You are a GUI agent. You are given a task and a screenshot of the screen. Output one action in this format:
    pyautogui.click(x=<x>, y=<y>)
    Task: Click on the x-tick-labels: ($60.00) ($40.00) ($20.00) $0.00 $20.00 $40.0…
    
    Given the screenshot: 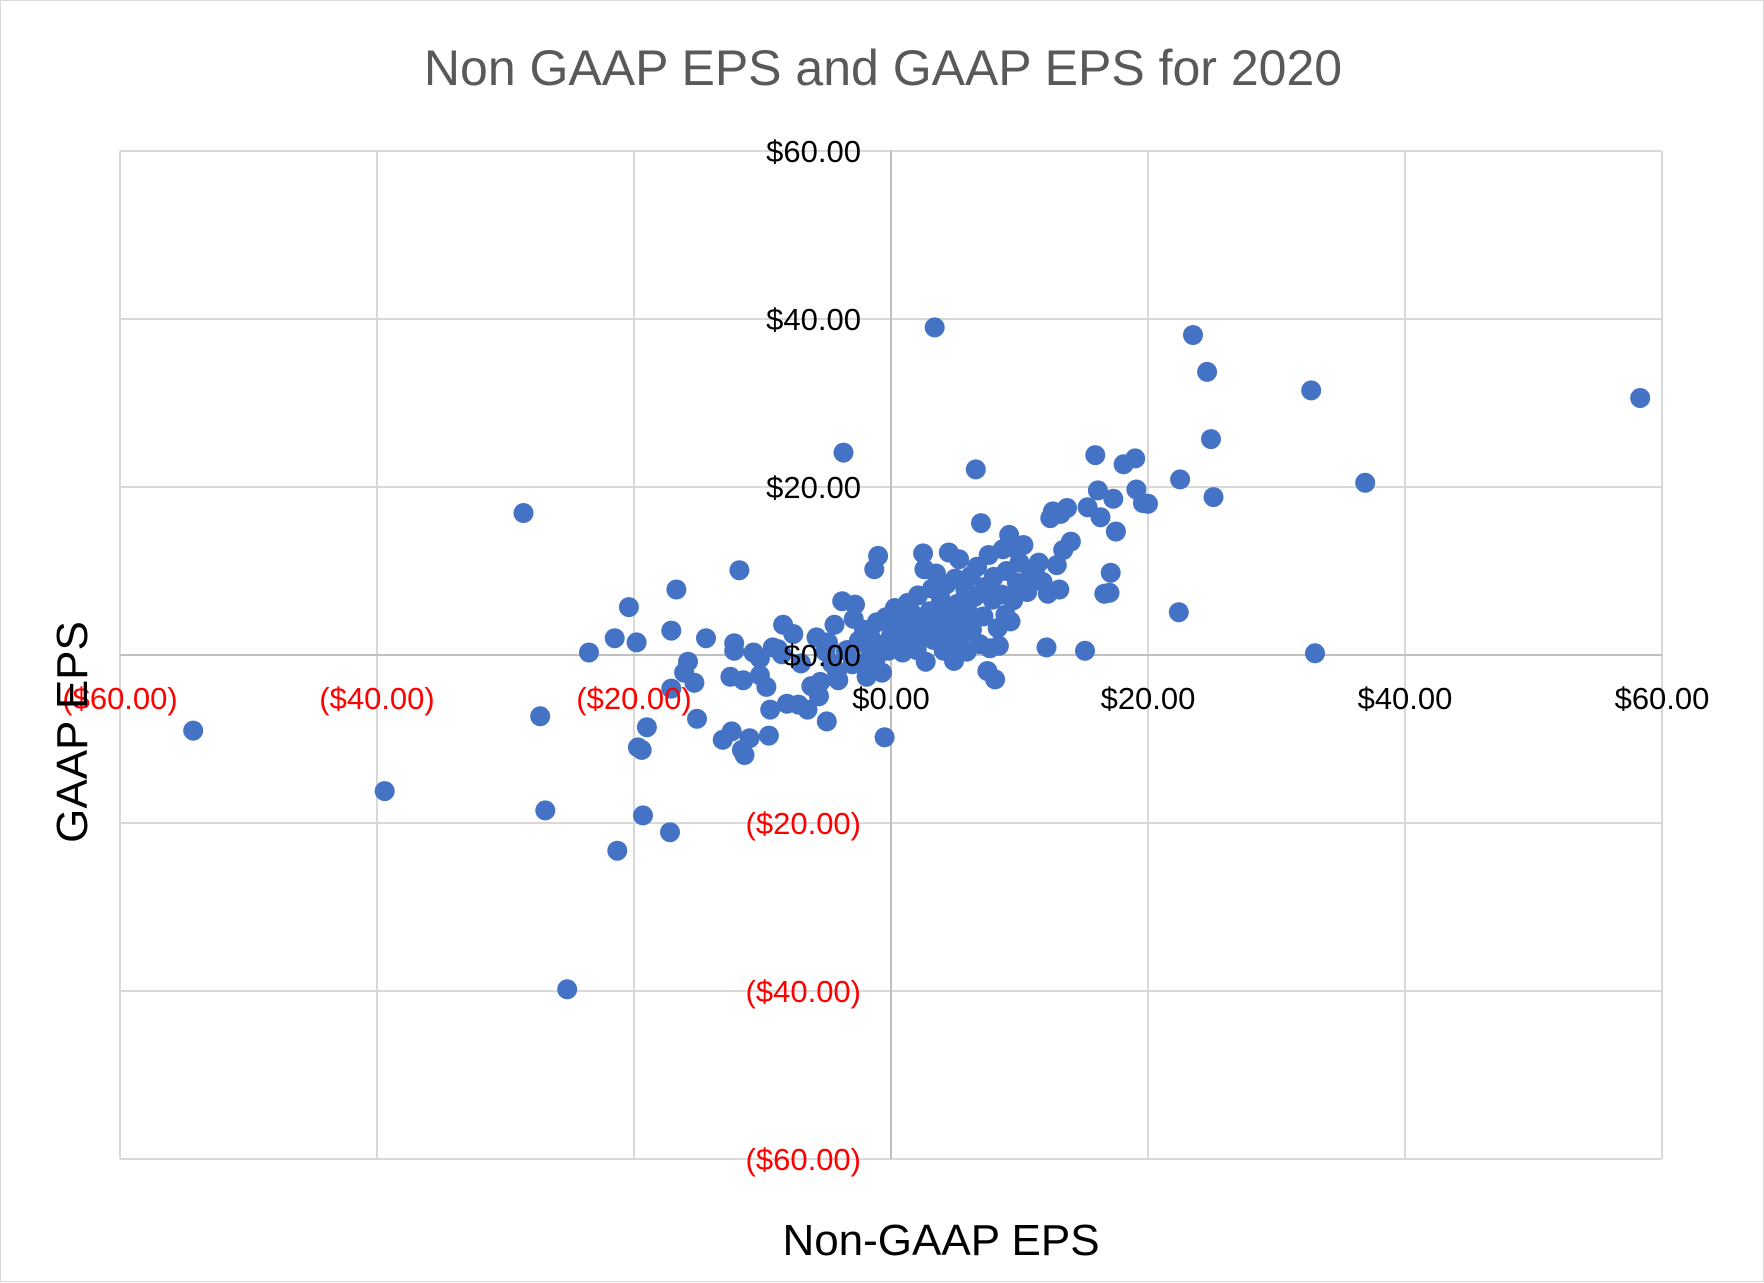 What is the action you would take?
    pyautogui.click(x=885, y=698)
    